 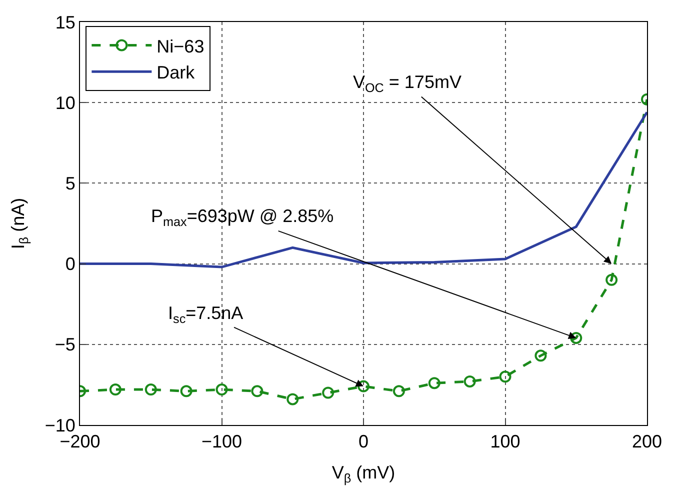 What do you see at coordinates (407, 83) in the screenshot?
I see `annotation: V$_{OC}$ = 175mV` at bounding box center [407, 83].